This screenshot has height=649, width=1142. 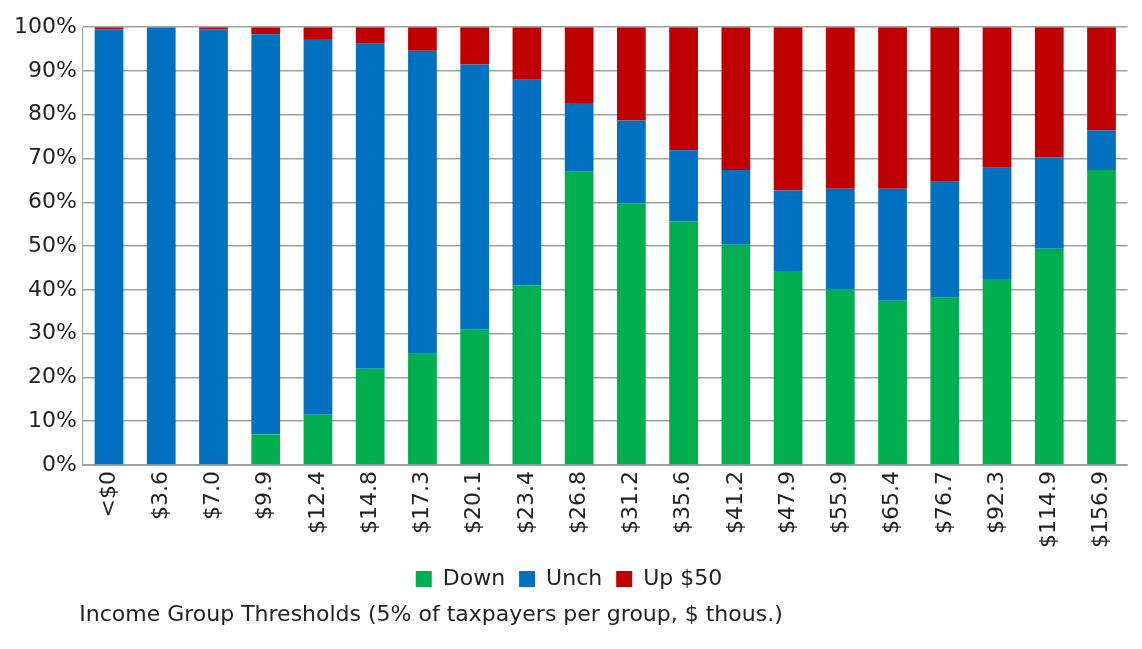 What do you see at coordinates (1047, 510) in the screenshot?
I see `x-tick-label: $114.9` at bounding box center [1047, 510].